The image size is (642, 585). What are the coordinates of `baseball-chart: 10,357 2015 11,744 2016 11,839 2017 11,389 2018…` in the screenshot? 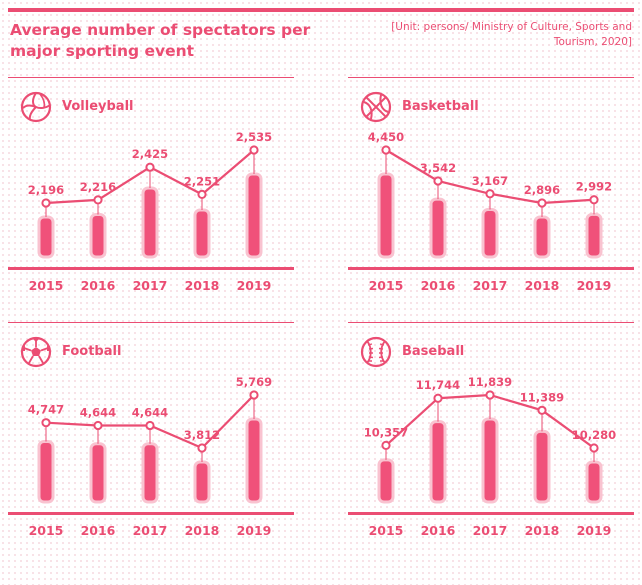 It's located at (491, 456).